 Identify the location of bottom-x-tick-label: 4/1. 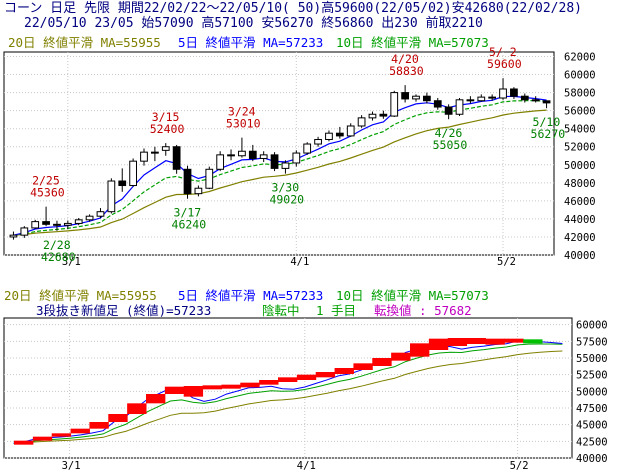
(306, 466).